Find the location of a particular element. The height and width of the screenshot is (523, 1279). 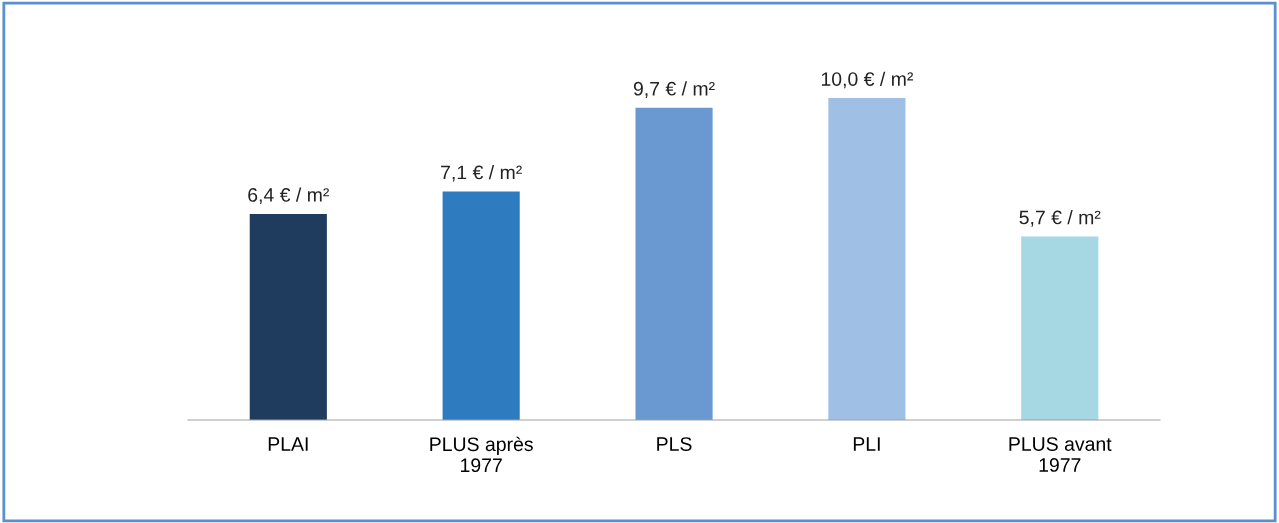

x-tick-label: PLI is located at coordinates (866, 444).